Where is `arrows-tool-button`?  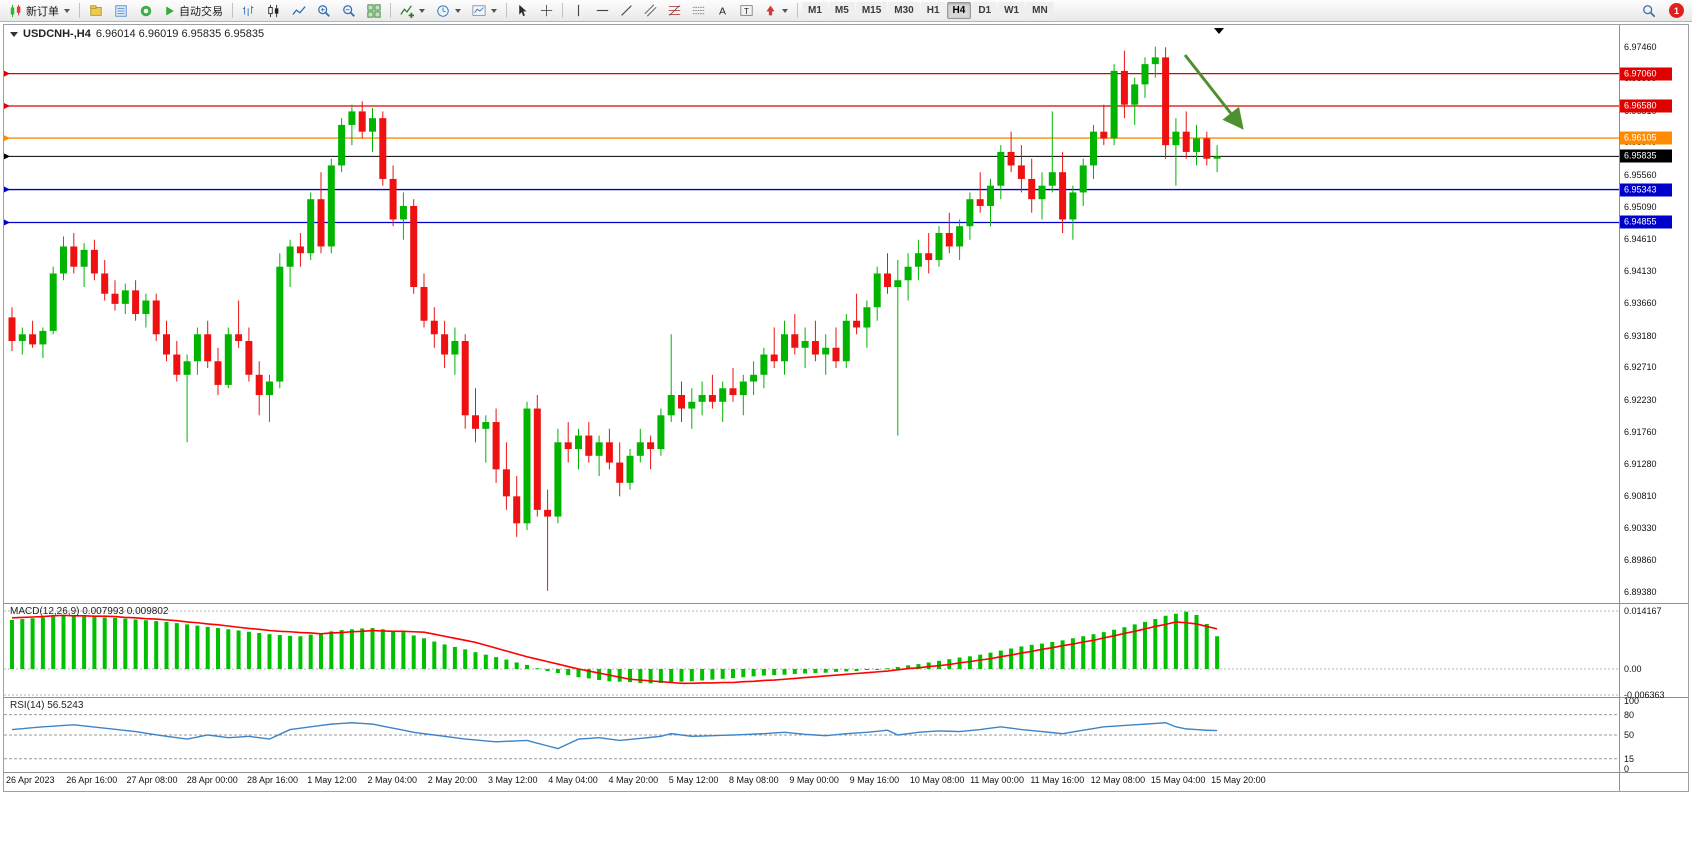 arrows-tool-button is located at coordinates (776, 10).